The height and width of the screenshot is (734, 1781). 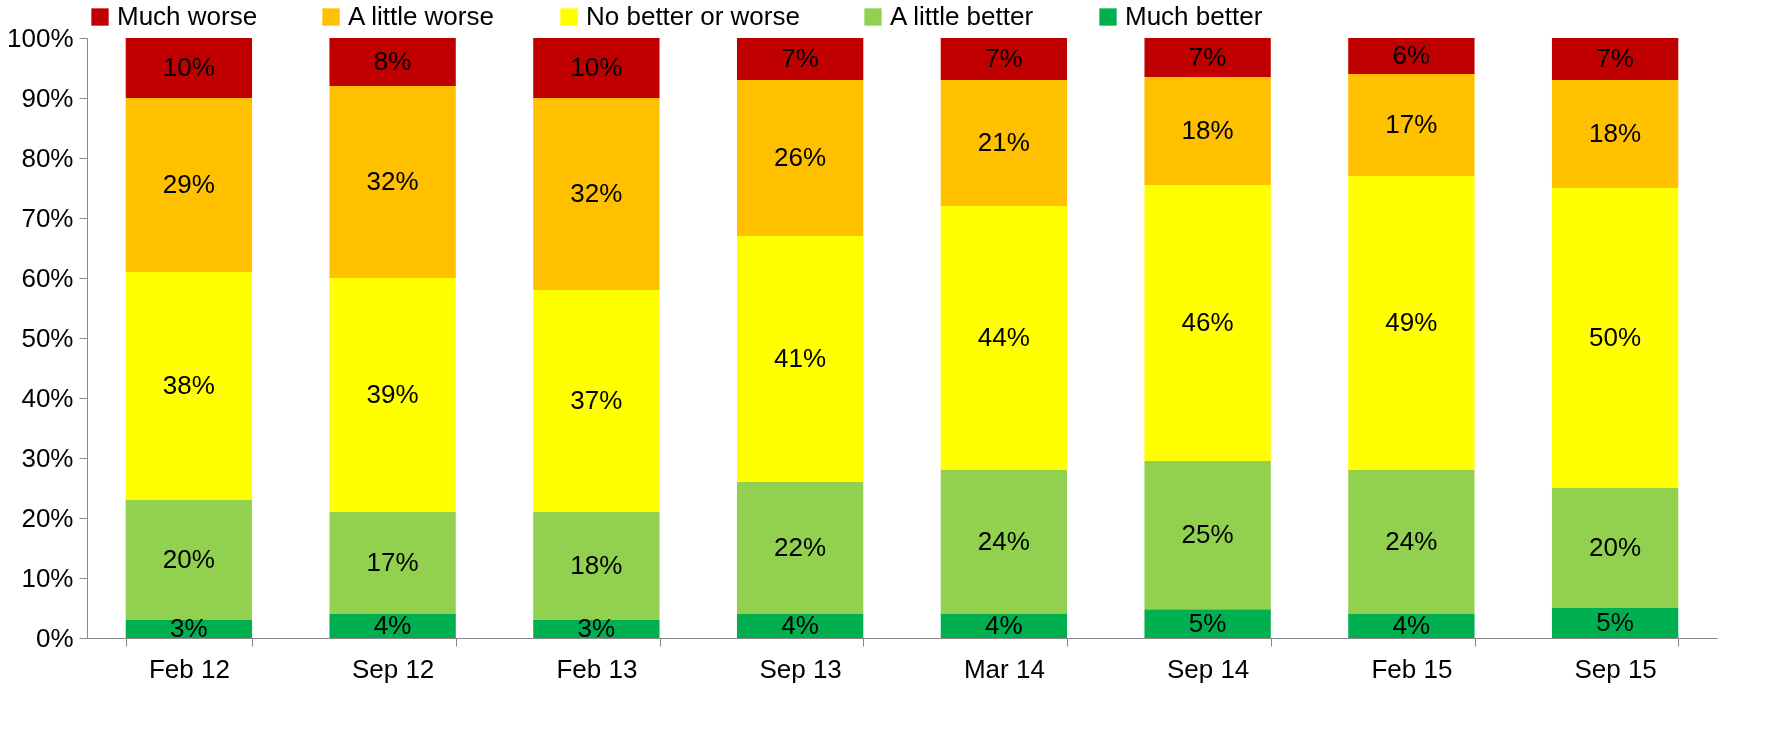 What do you see at coordinates (800, 668) in the screenshot?
I see `x-tick-label: Sep 13` at bounding box center [800, 668].